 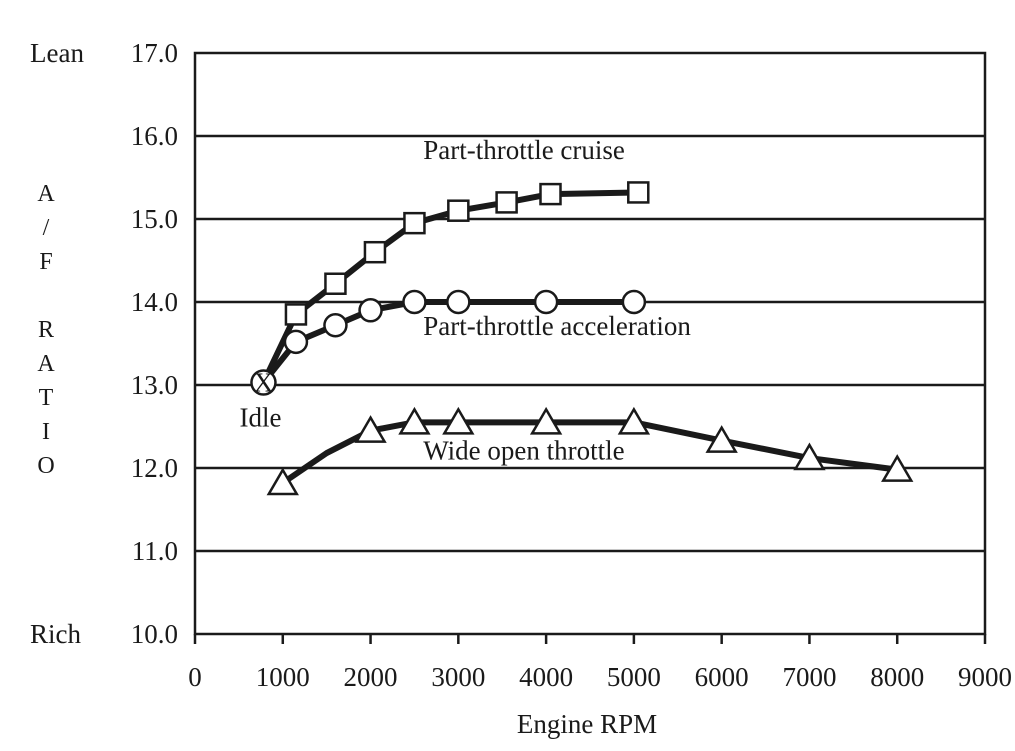 I want to click on y-tick-label: 13.0, so click(x=154, y=385).